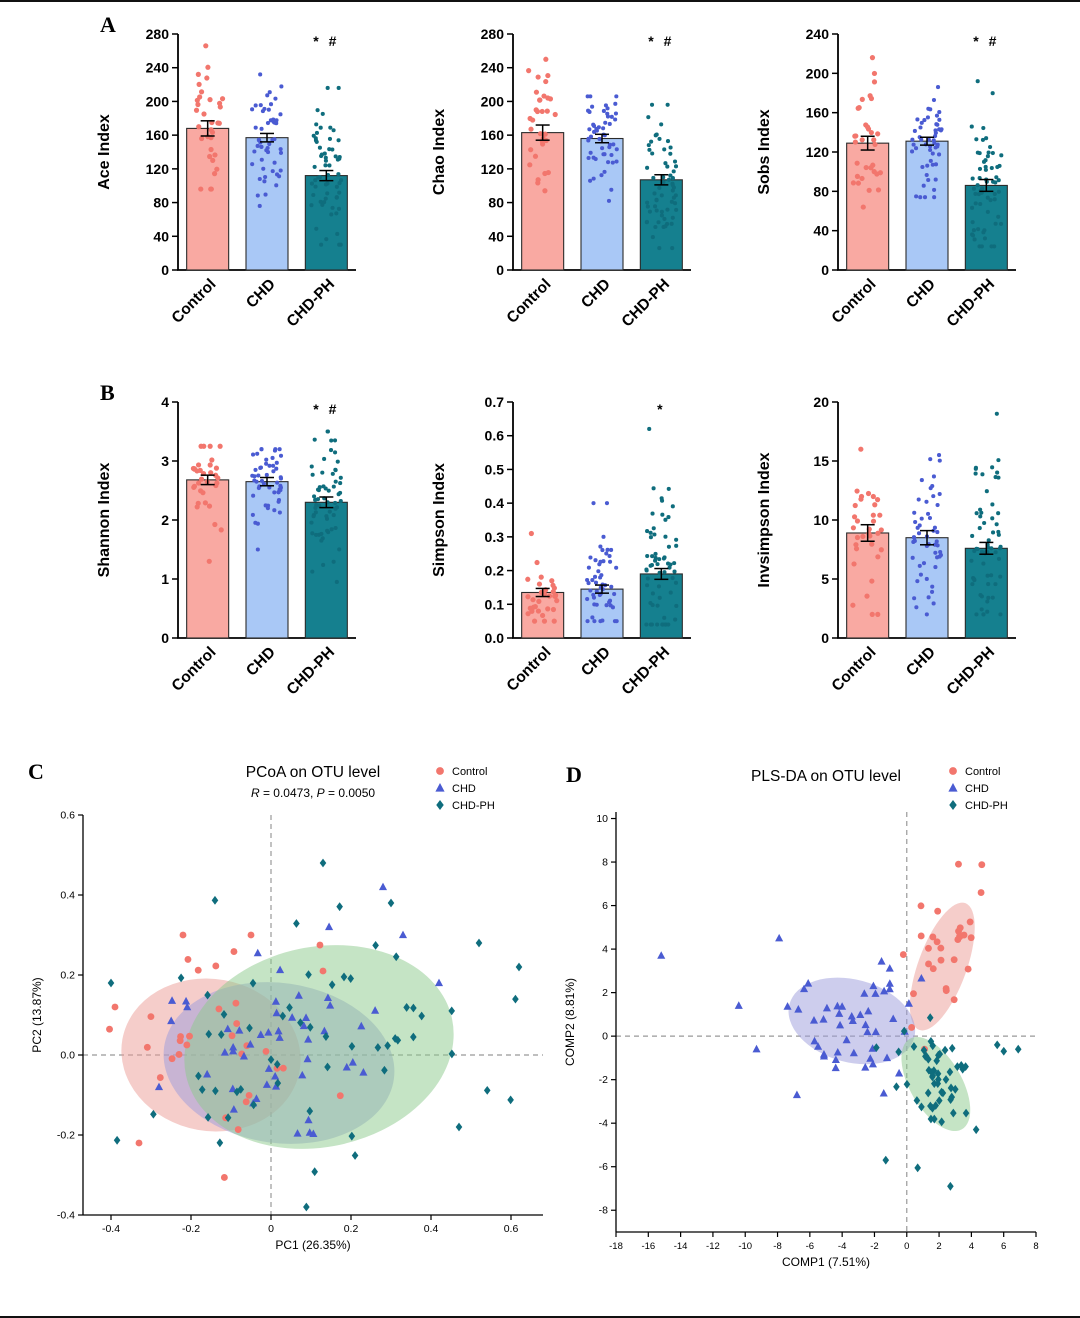 The image size is (1080, 1318). I want to click on y-tick-label: -8, so click(603, 1211).